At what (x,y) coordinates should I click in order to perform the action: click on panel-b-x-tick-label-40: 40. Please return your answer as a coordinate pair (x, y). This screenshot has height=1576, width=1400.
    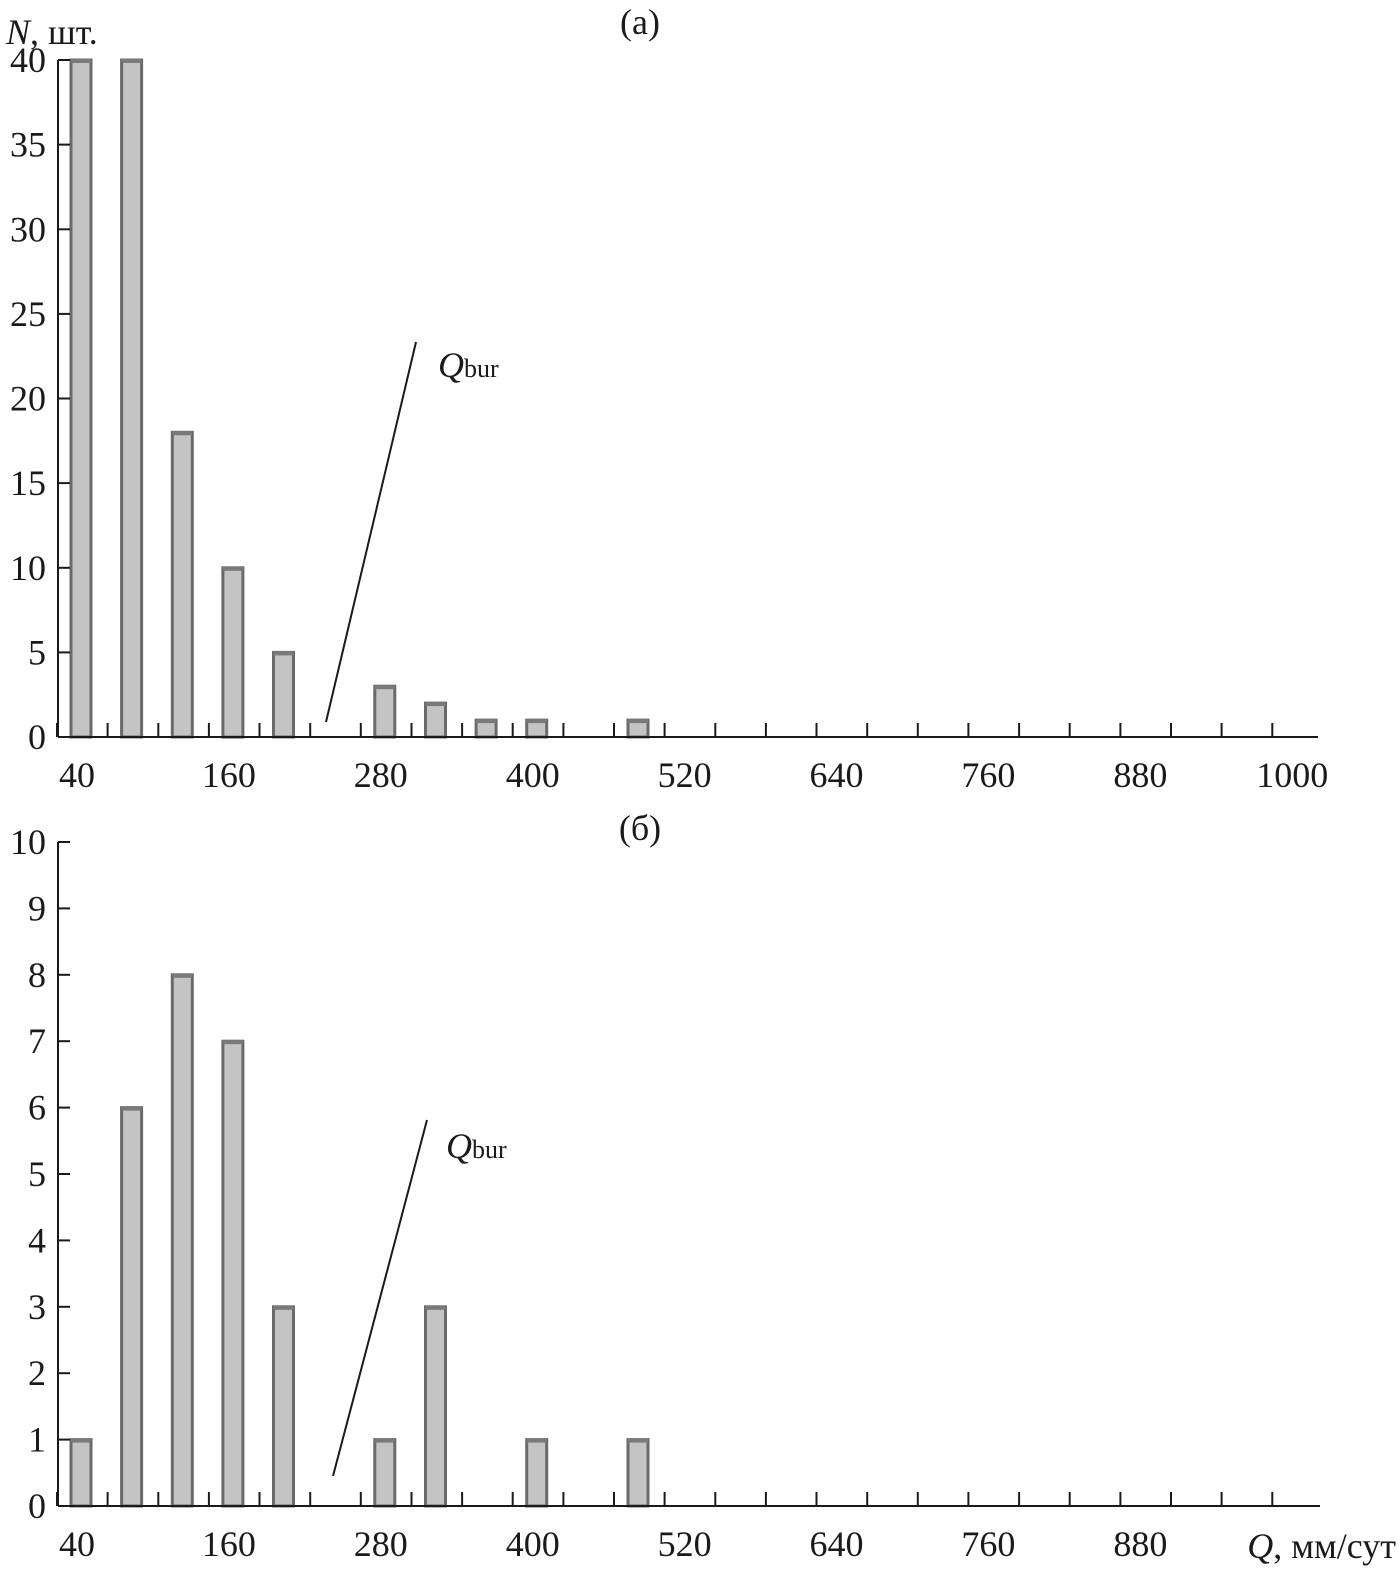
    Looking at the image, I should click on (77, 1544).